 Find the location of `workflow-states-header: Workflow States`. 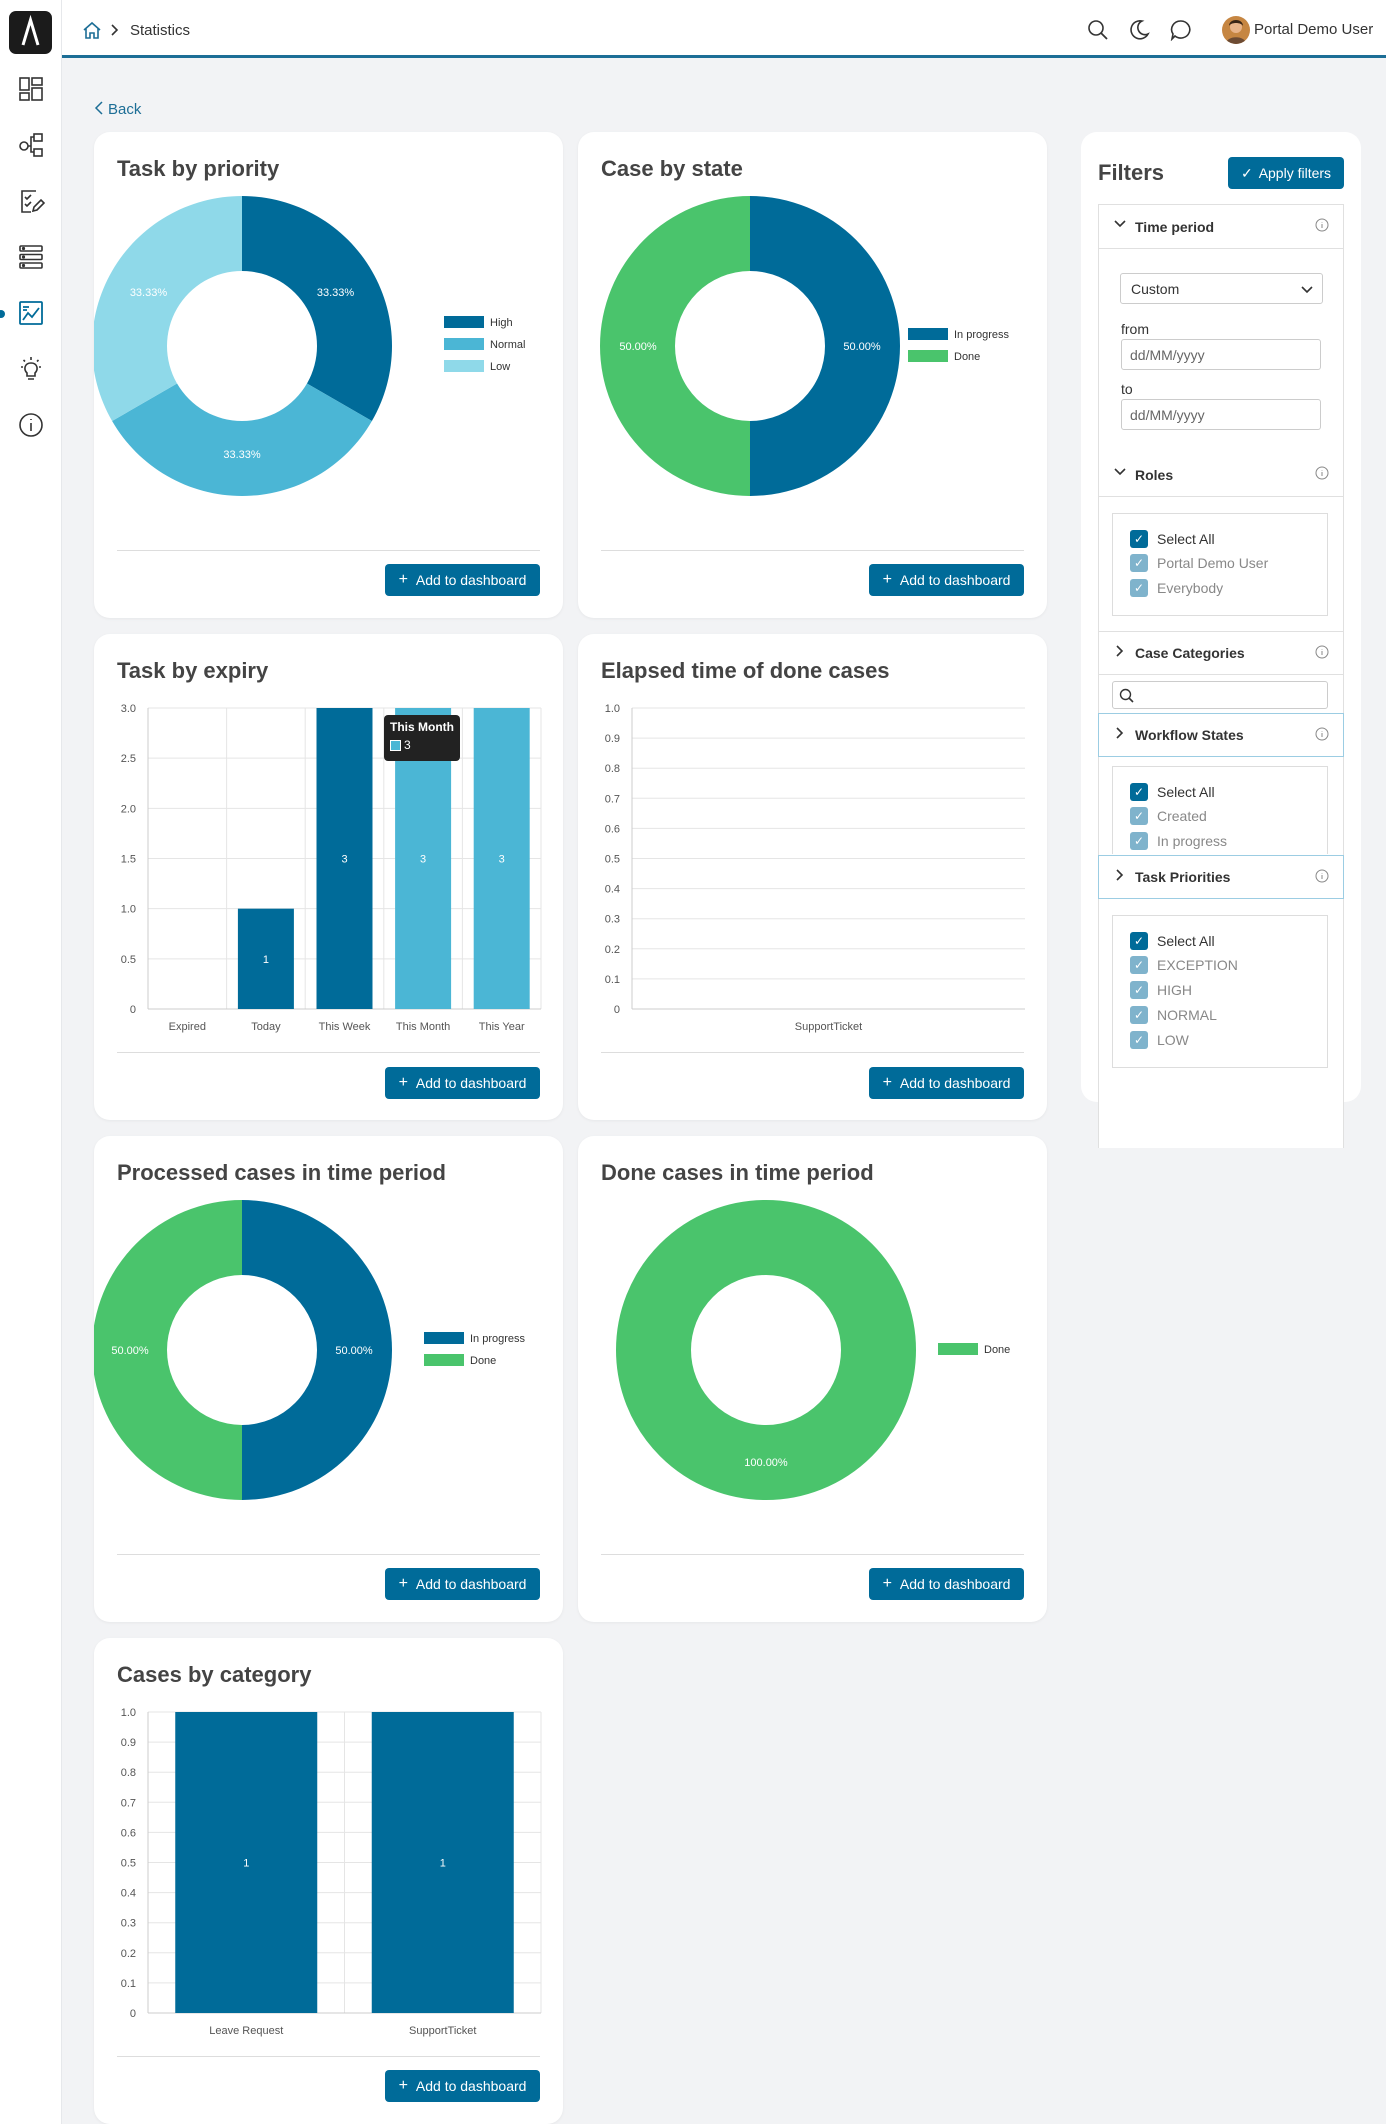

workflow-states-header: Workflow States is located at coordinates (1221, 735).